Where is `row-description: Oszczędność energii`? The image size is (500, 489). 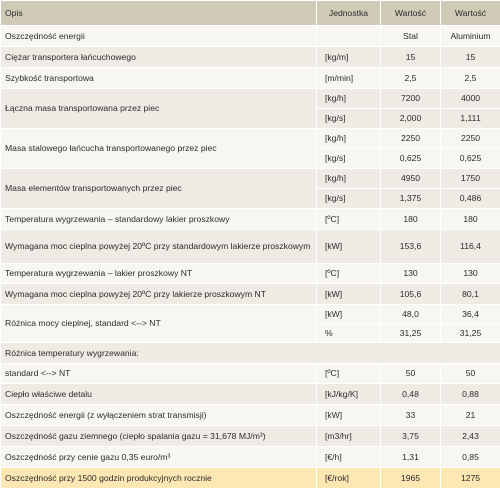
row-description: Oszczędność energii is located at coordinates (159, 36).